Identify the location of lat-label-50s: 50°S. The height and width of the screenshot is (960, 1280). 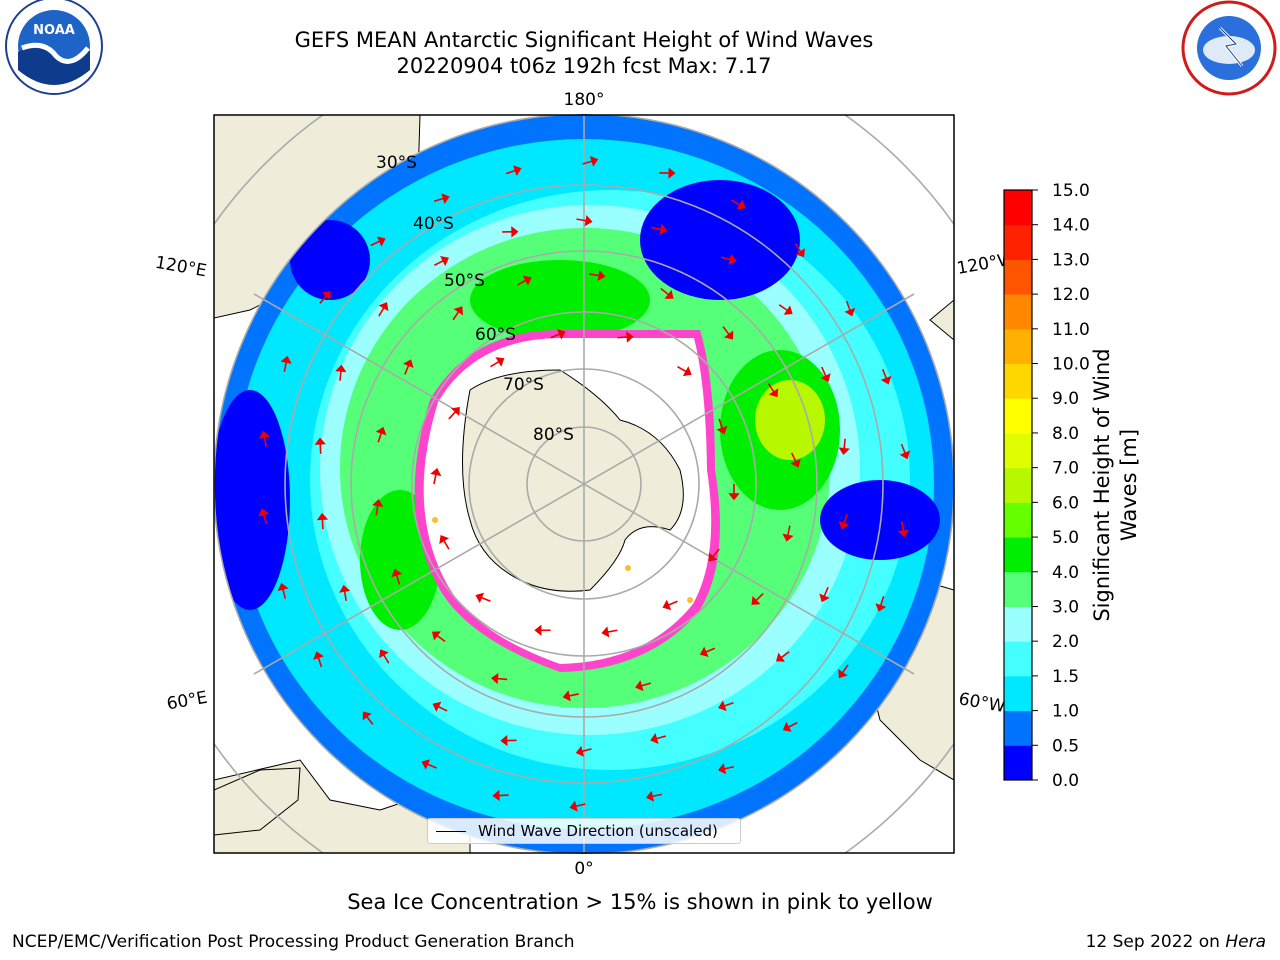
(464, 281).